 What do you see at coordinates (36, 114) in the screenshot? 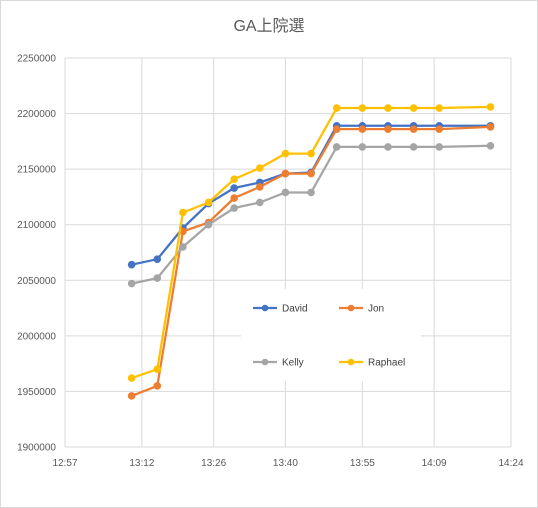
I see `y-tick-label: 2200000` at bounding box center [36, 114].